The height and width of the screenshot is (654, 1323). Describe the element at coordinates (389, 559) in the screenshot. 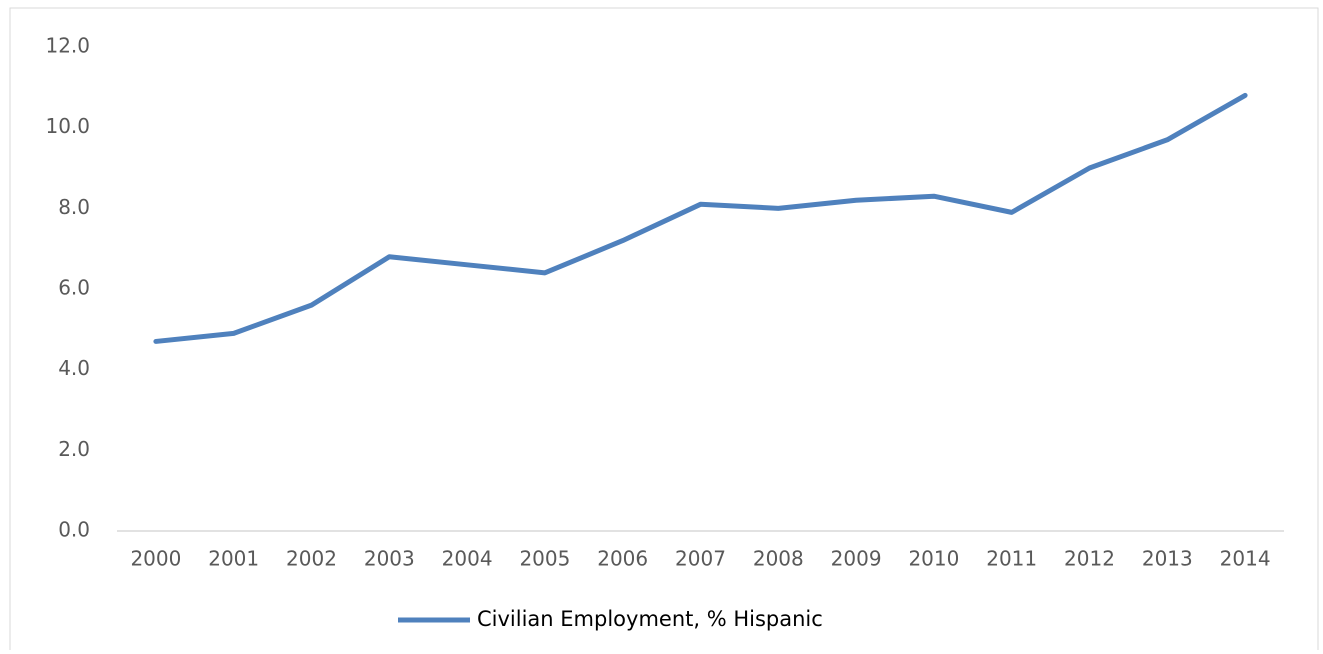

I see `x-tick-label: 2003` at that location.